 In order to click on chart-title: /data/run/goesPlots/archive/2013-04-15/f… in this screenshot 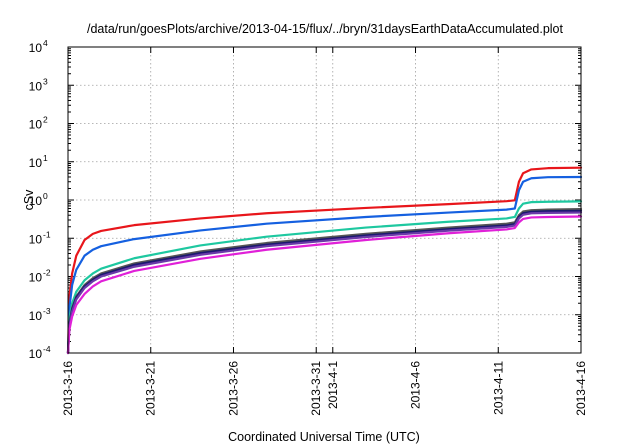, I will do `click(325, 29)`.